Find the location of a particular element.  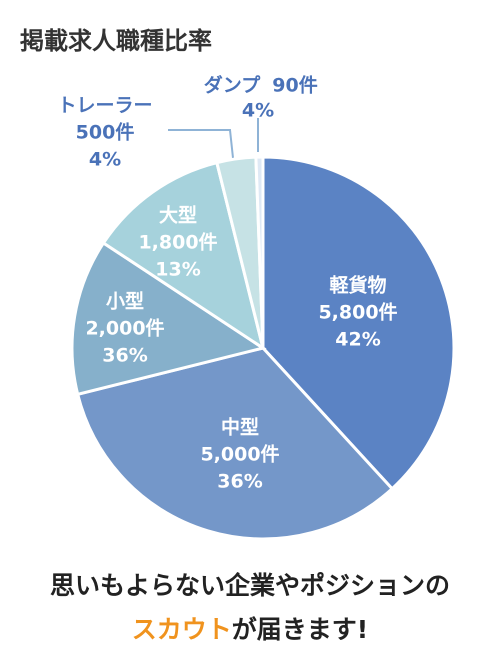

value-label: 2,000件 is located at coordinates (124, 328).